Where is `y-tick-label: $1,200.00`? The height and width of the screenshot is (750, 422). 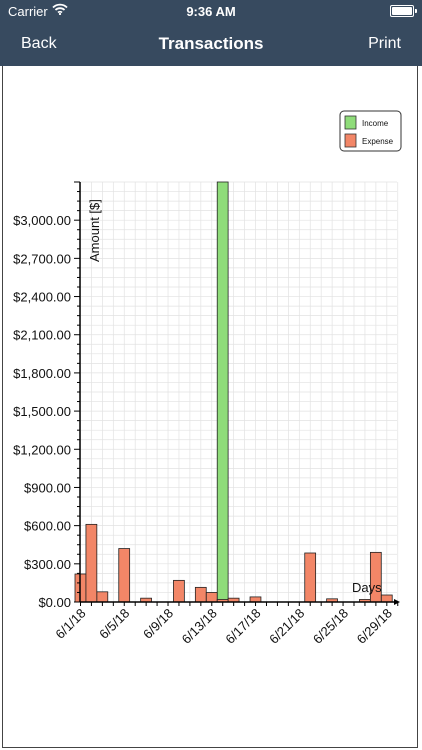
y-tick-label: $1,200.00 is located at coordinates (42, 449).